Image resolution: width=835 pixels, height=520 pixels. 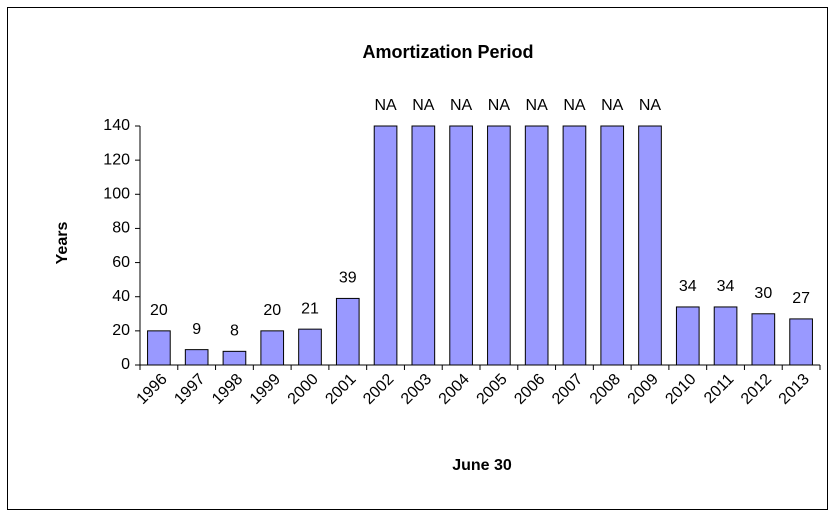 I want to click on data-label: 30, so click(x=763, y=293).